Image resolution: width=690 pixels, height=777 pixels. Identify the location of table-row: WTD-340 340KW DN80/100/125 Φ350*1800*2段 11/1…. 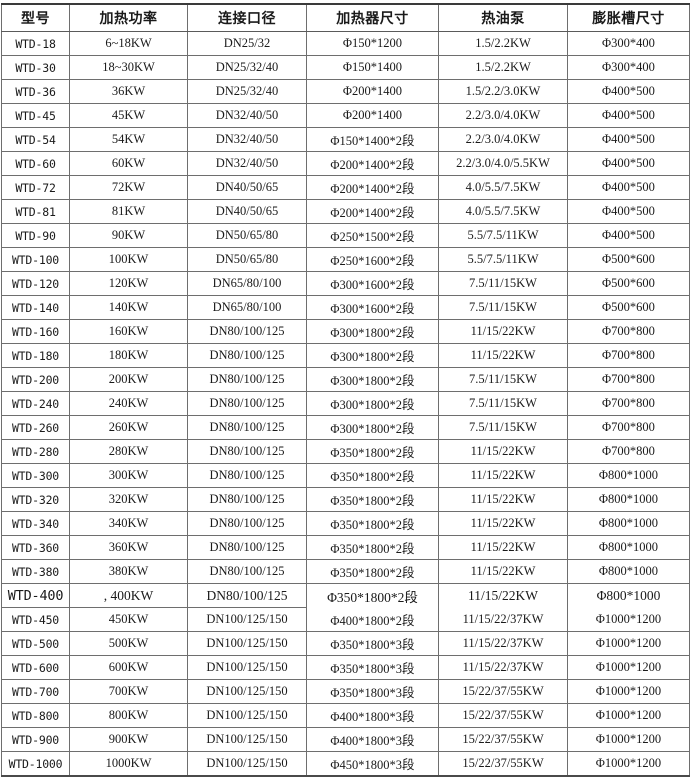
(345, 523).